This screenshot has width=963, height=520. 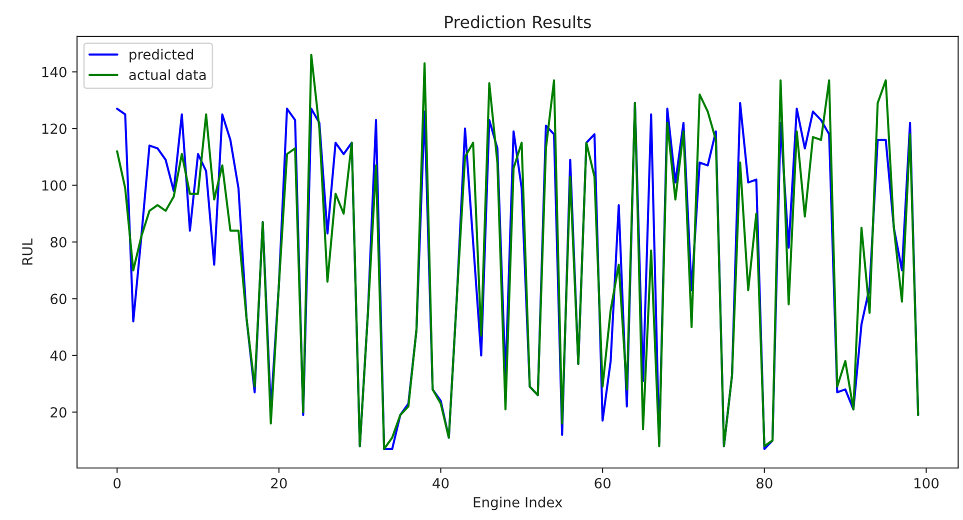 What do you see at coordinates (54, 185) in the screenshot?
I see `y-tick-label: 100` at bounding box center [54, 185].